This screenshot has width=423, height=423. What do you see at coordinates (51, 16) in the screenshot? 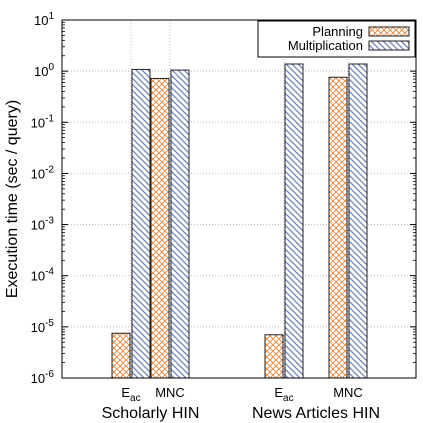
I see `y-tick-exponent: 1` at bounding box center [51, 16].